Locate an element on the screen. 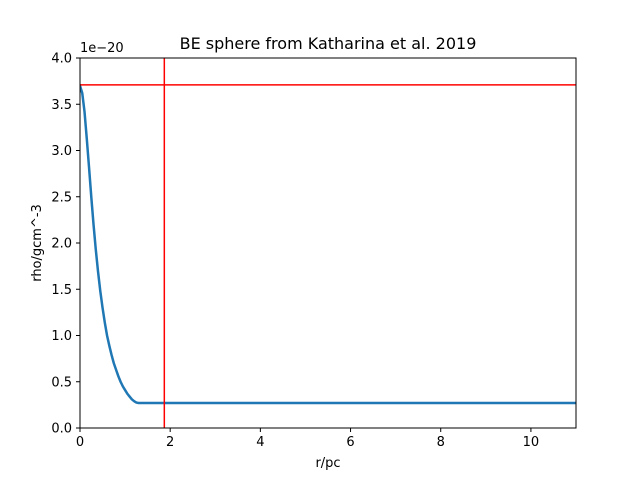 This screenshot has width=640, height=480. y-tick-label: 2.5 is located at coordinates (61, 197).